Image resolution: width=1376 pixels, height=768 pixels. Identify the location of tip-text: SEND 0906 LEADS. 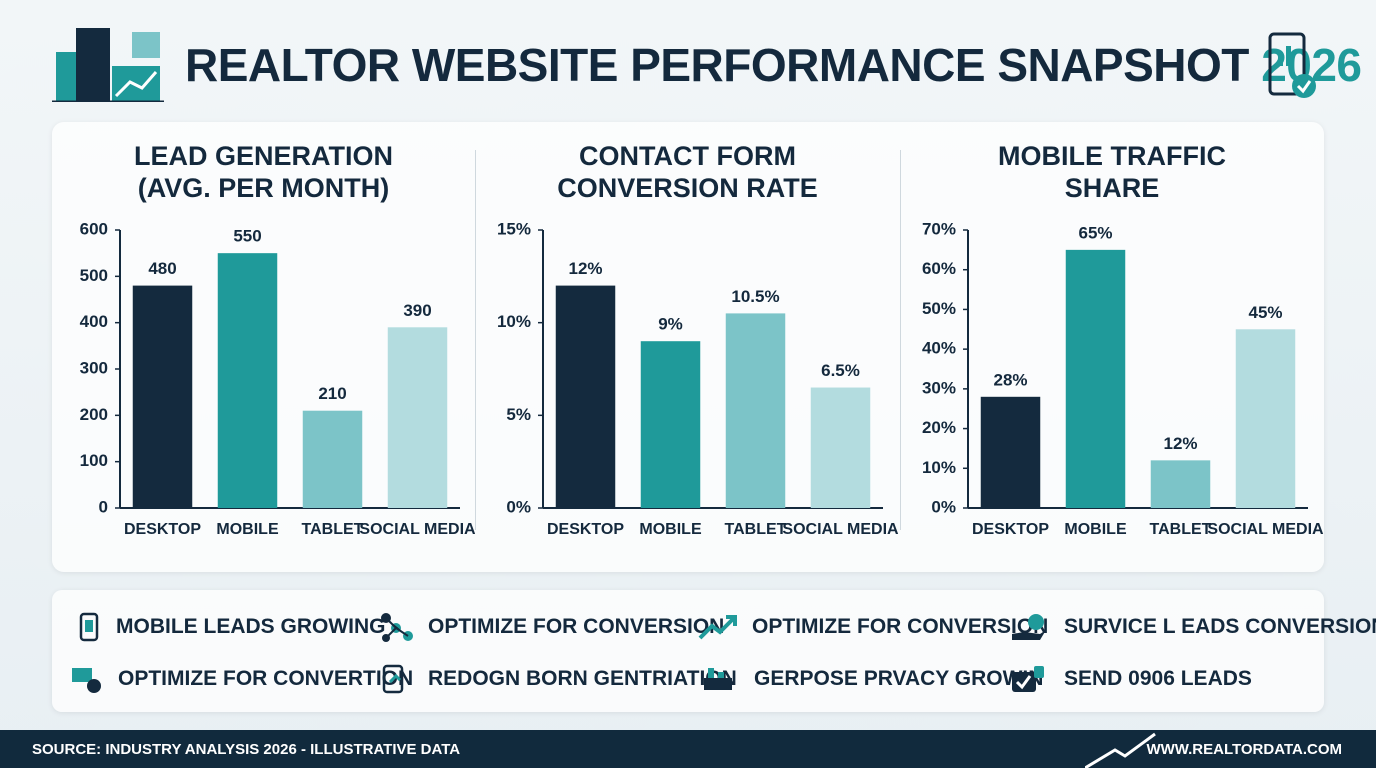
(1158, 678).